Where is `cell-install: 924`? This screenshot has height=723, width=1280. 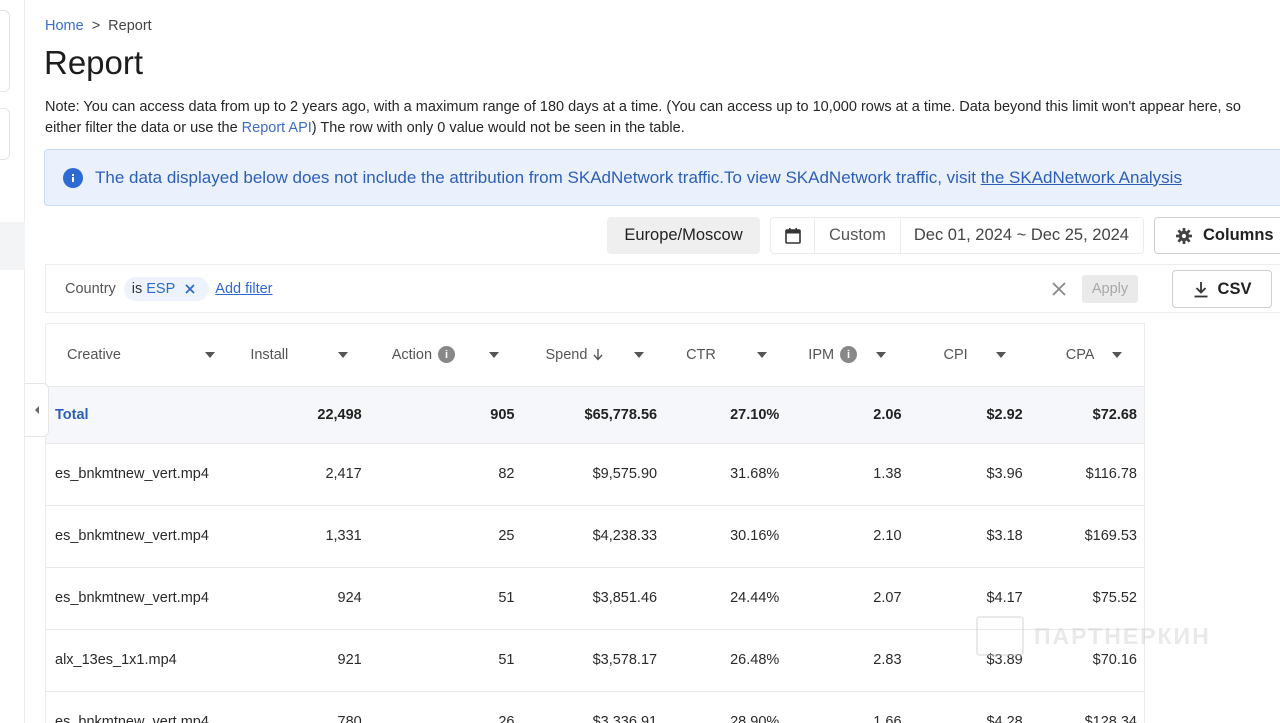
cell-install: 924 is located at coordinates (295, 597).